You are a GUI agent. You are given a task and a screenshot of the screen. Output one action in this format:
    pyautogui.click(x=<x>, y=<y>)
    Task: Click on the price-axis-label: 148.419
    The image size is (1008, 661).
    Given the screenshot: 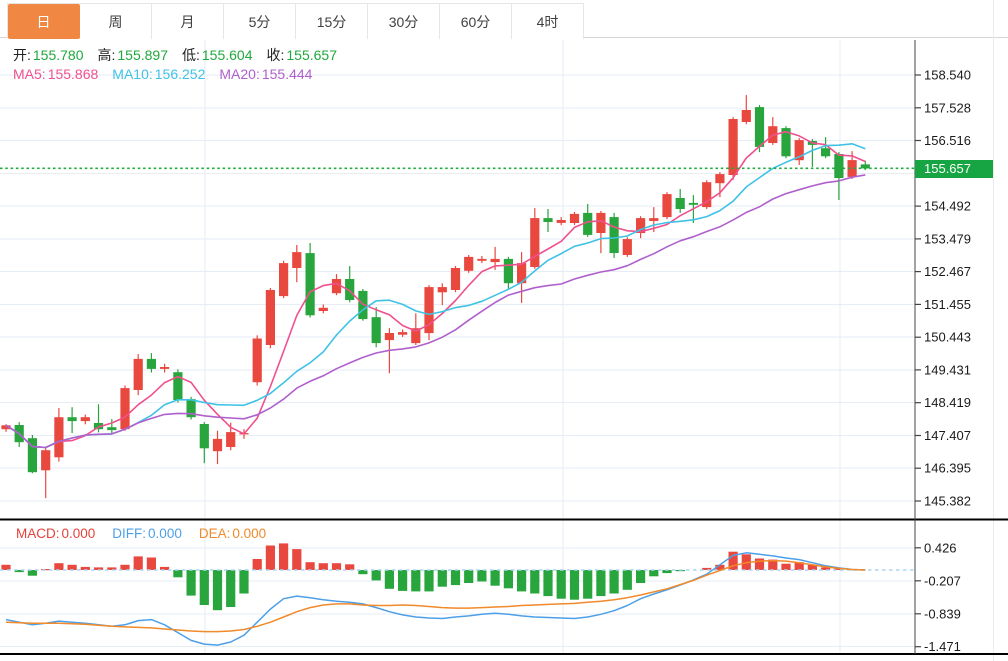 What is the action you would take?
    pyautogui.click(x=947, y=402)
    